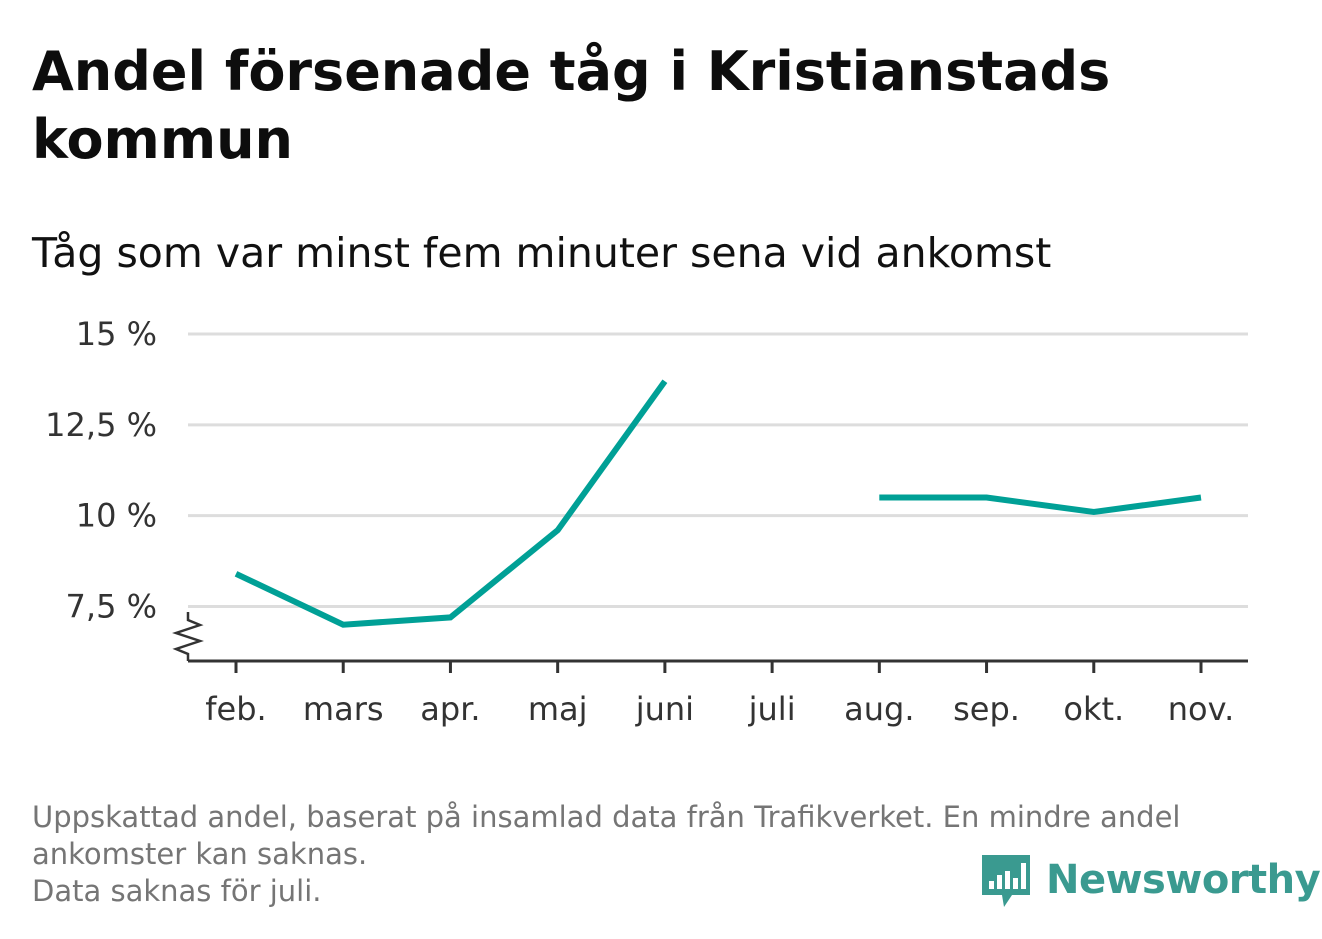 The height and width of the screenshot is (939, 1322). What do you see at coordinates (986, 709) in the screenshot?
I see `x-tick-label: sep.` at bounding box center [986, 709].